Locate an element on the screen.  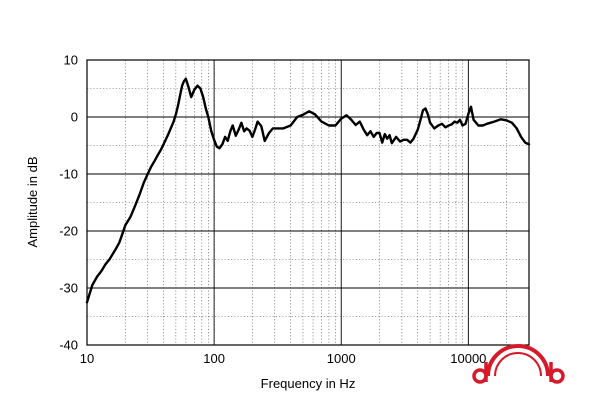
y-tick-label: -10 is located at coordinates (68, 174).